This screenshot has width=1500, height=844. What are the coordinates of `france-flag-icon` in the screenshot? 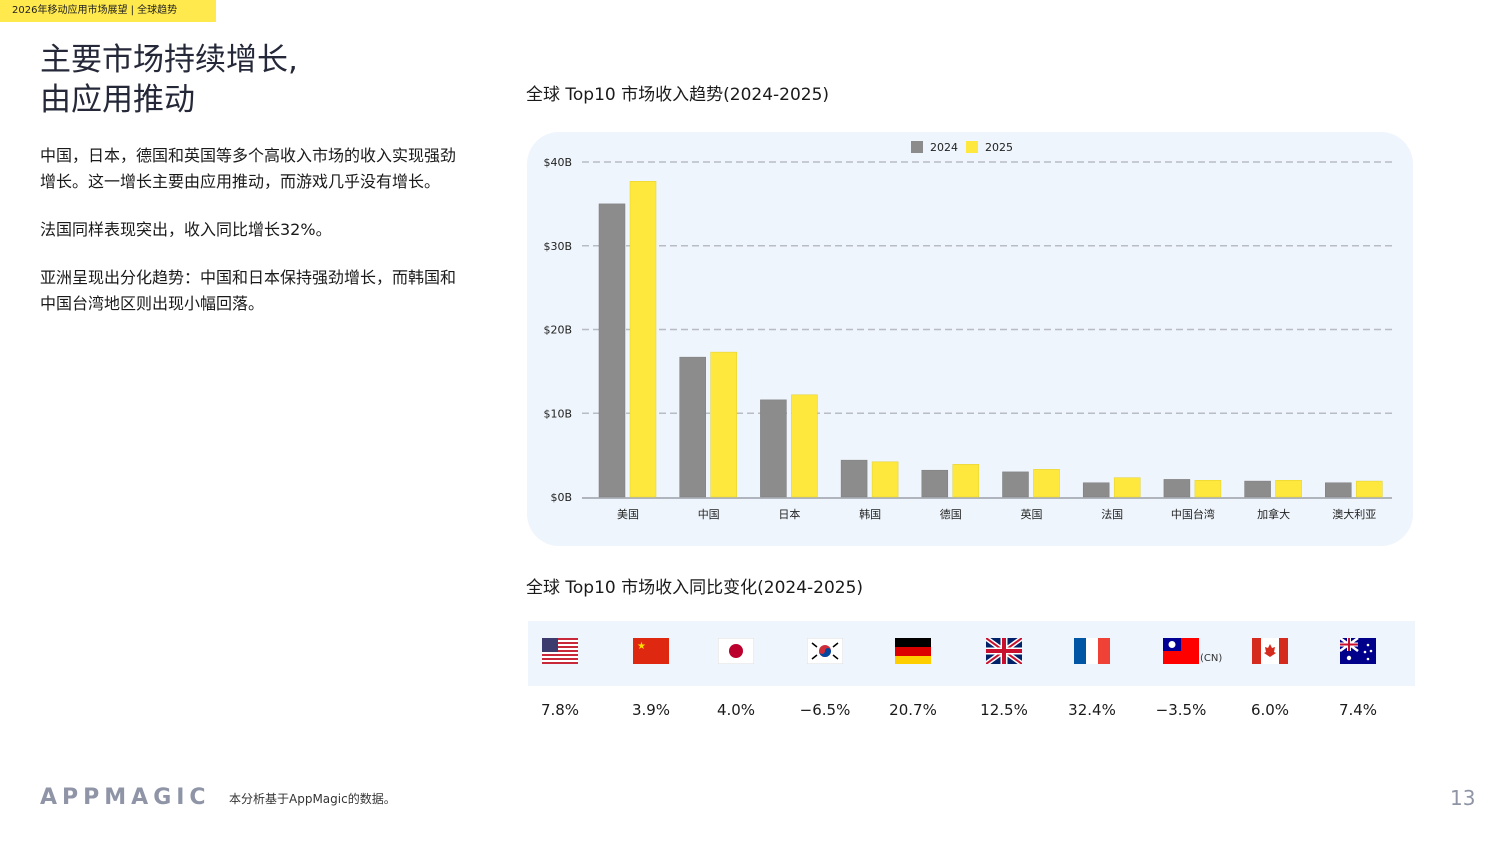 It's located at (1092, 653).